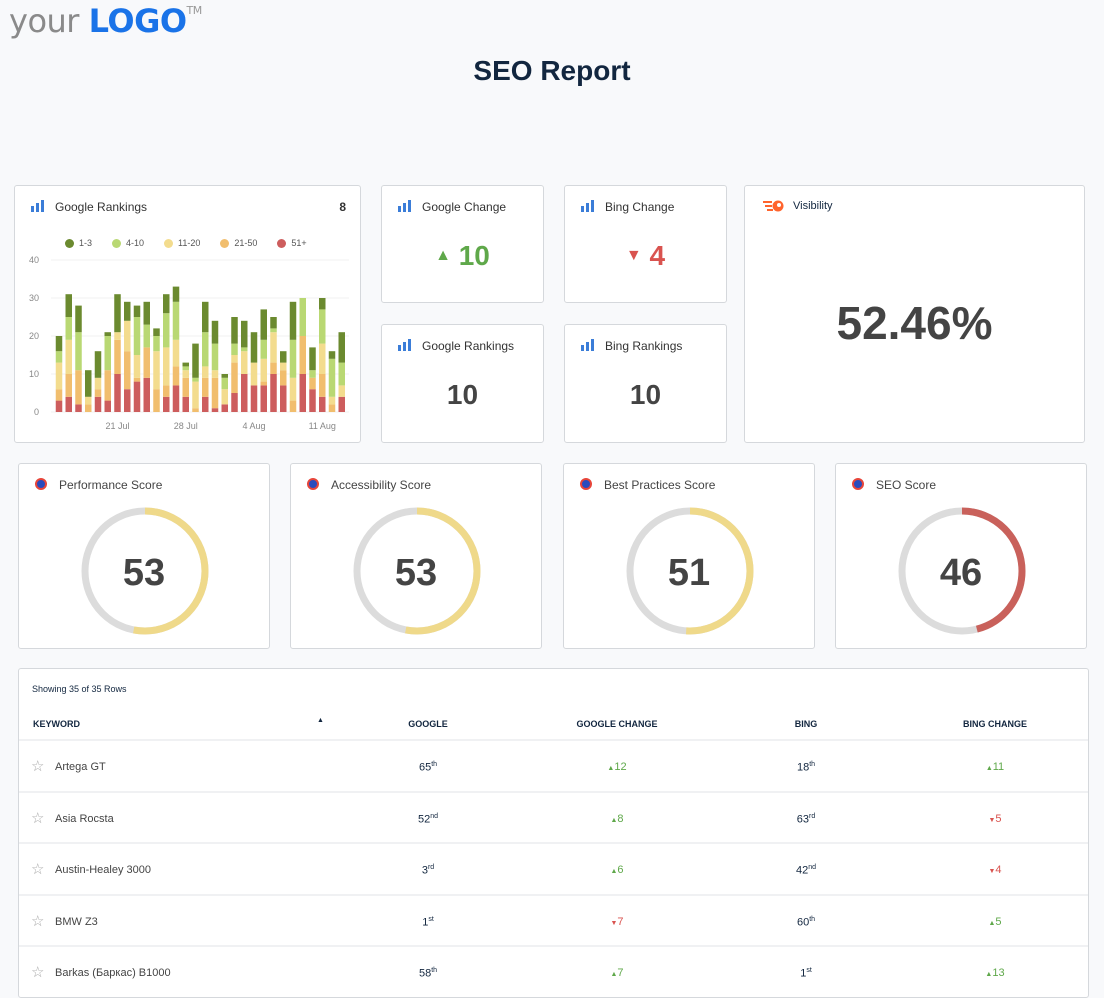 Image resolution: width=1104 pixels, height=998 pixels. What do you see at coordinates (56, 724) in the screenshot?
I see `header-keyword: KEYWORD` at bounding box center [56, 724].